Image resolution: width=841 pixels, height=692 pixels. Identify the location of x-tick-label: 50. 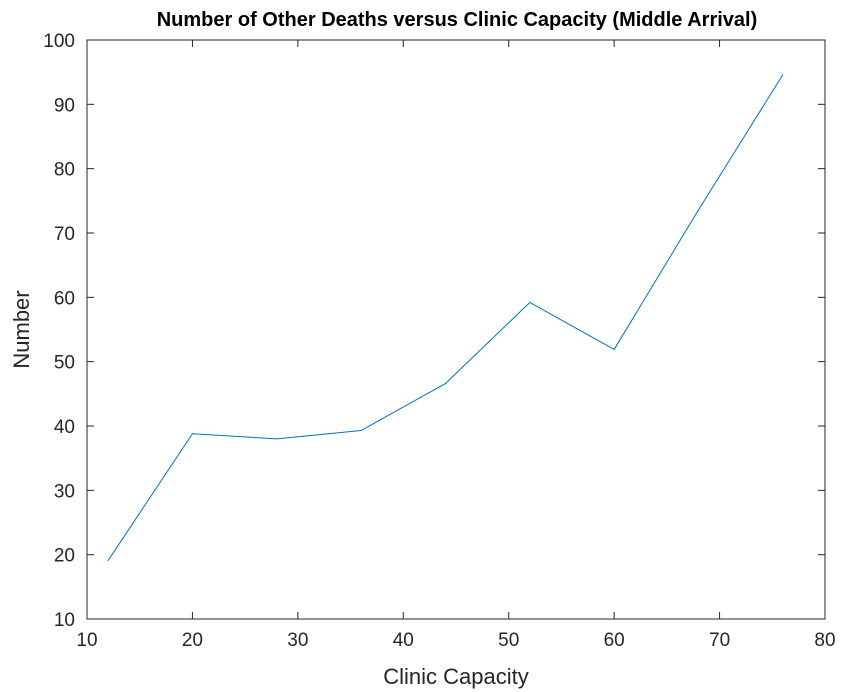
(508, 640).